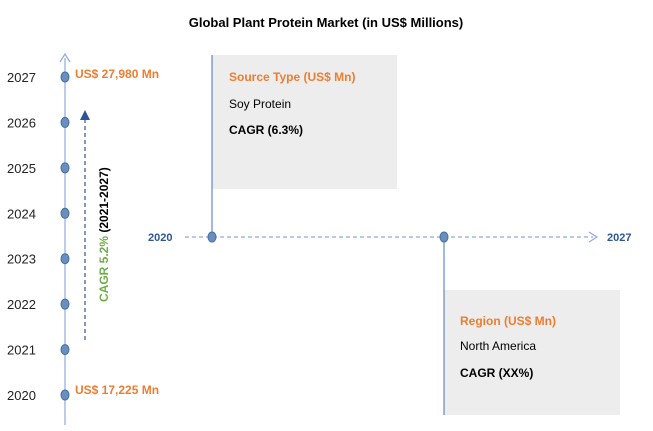  What do you see at coordinates (85, 115) in the screenshot?
I see `cagr-arrowhead` at bounding box center [85, 115].